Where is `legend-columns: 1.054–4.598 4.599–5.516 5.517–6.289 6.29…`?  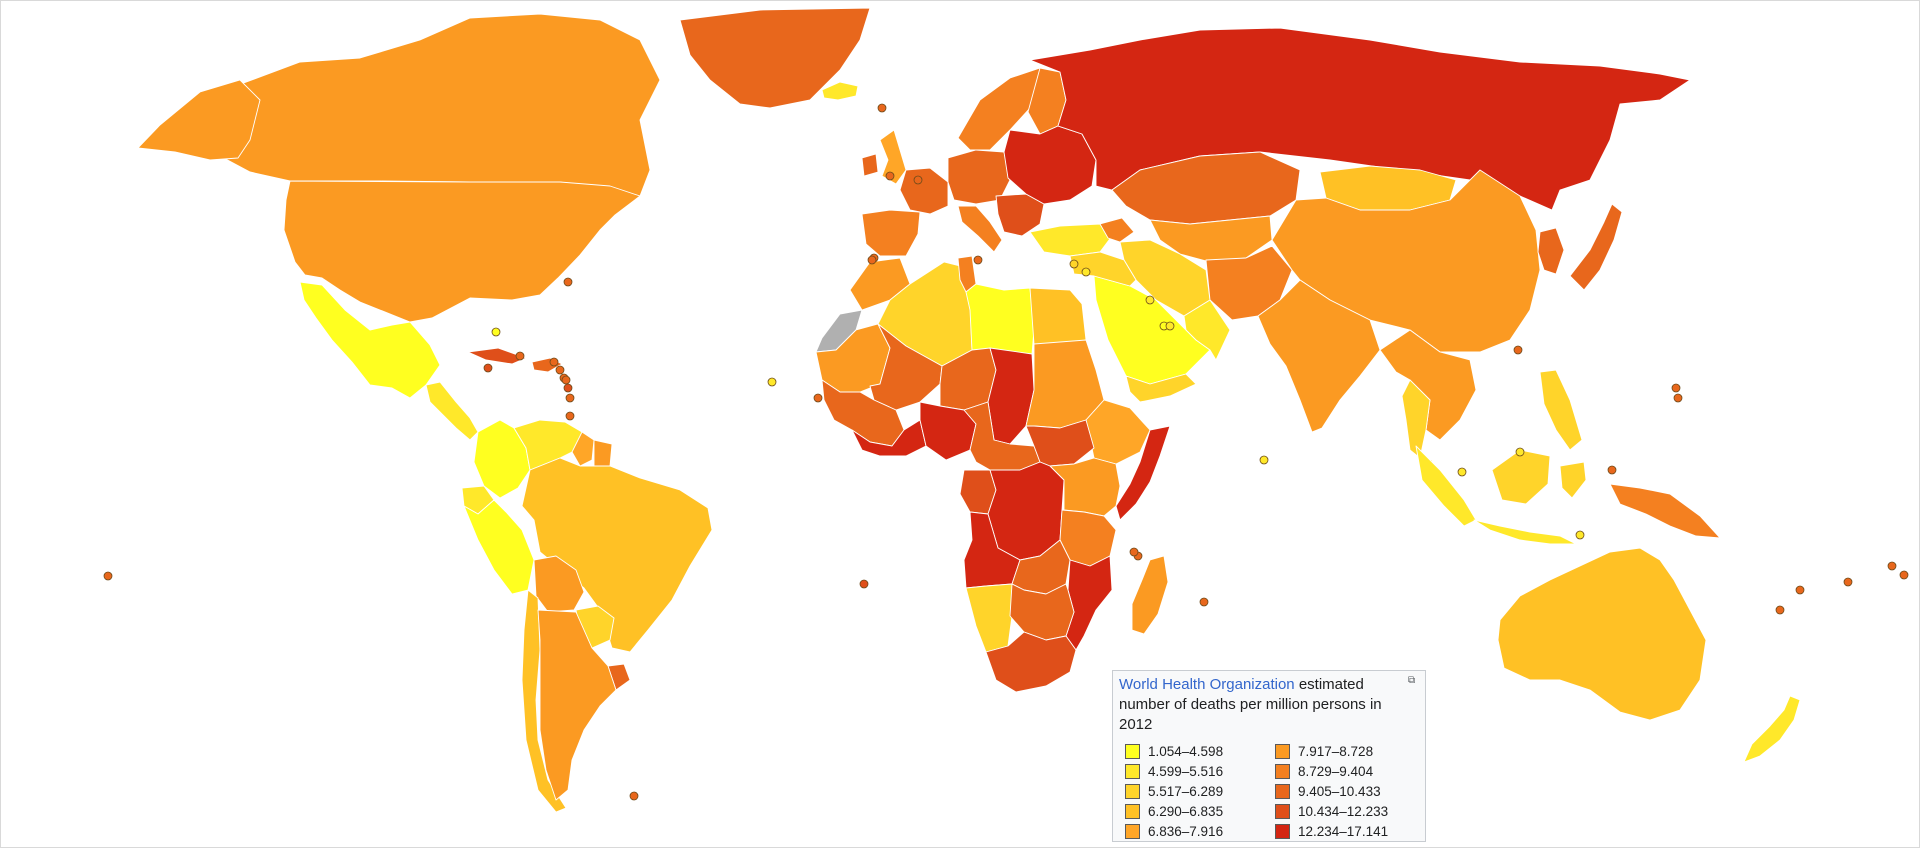
legend-columns: 1.054–4.598 4.599–5.516 5.517–6.289 6.29… is located at coordinates (1269, 791).